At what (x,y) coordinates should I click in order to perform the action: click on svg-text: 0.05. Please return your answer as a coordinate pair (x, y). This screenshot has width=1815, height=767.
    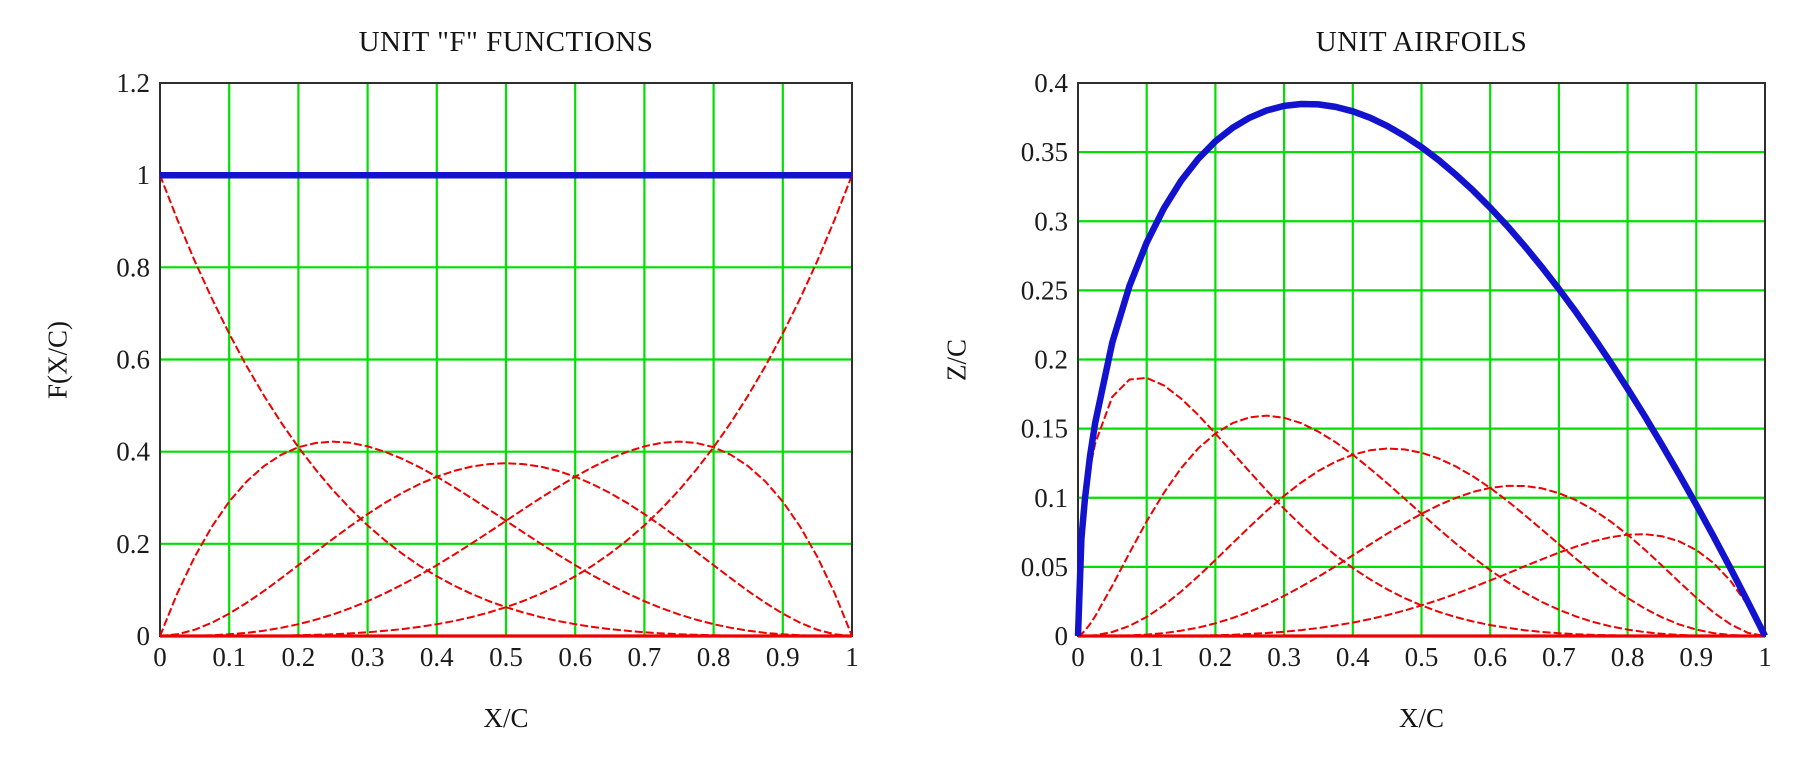
    Looking at the image, I should click on (1044, 567).